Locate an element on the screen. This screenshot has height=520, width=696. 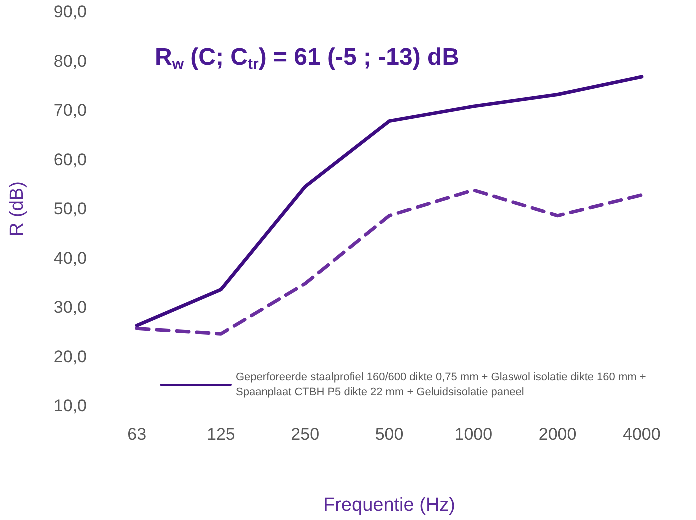
y-axis-title: R (dB) is located at coordinates (17, 209).